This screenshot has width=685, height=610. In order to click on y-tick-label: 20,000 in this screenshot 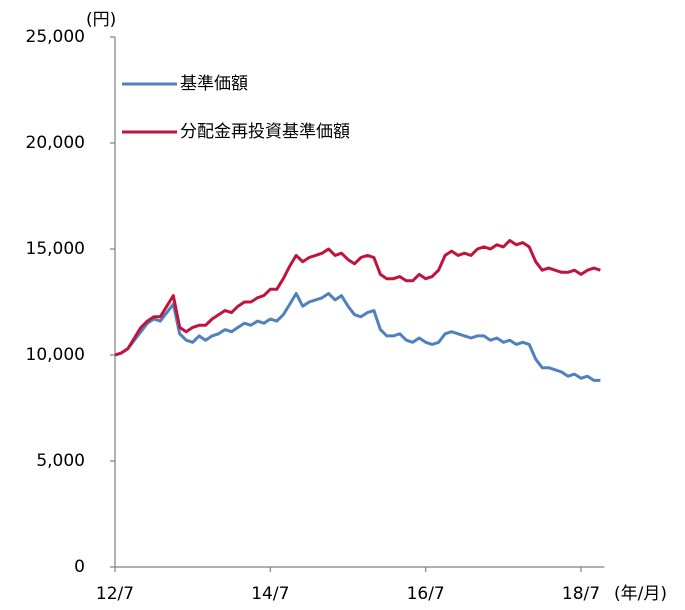, I will do `click(55, 143)`.